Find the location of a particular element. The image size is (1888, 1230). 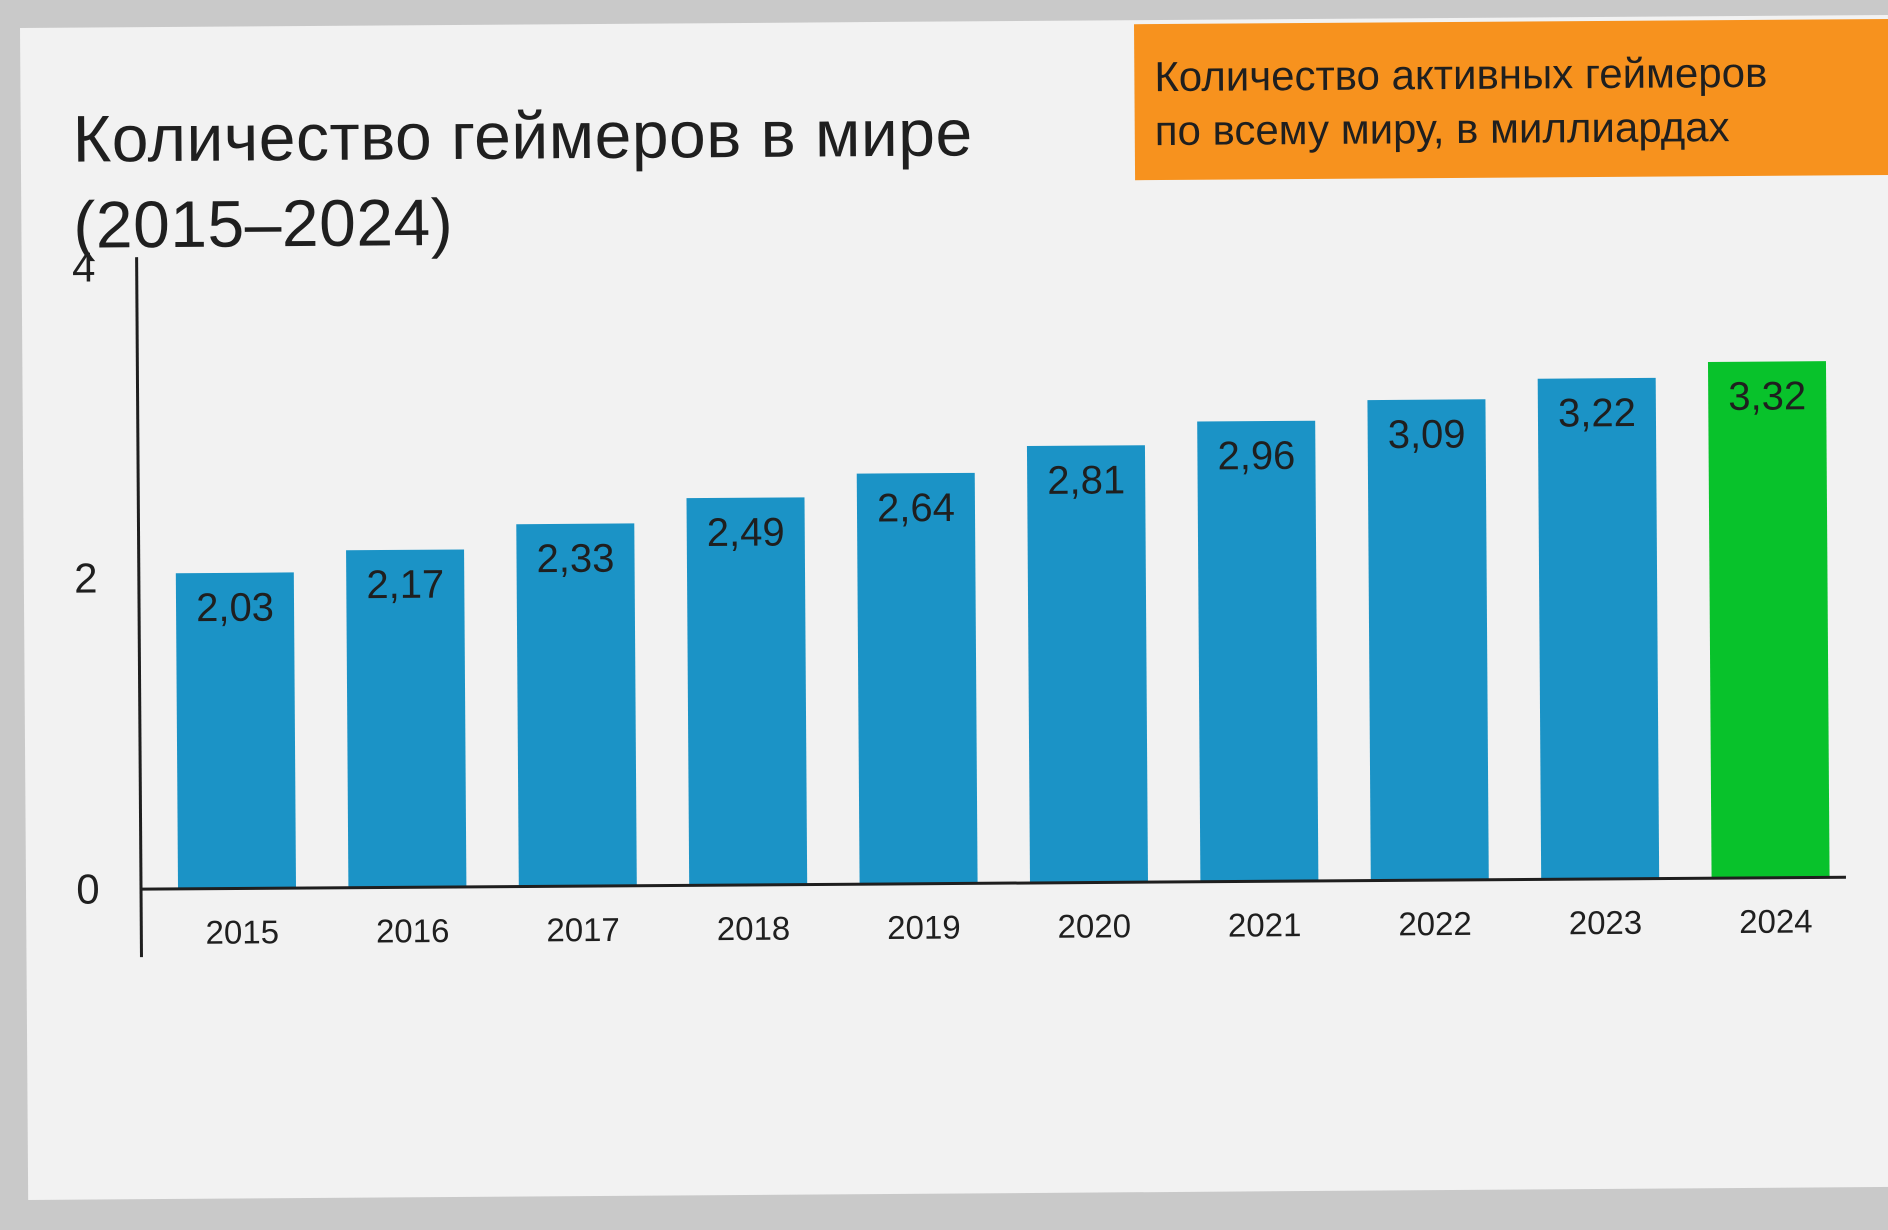

bar-value-label: 2,64 is located at coordinates (916, 508).